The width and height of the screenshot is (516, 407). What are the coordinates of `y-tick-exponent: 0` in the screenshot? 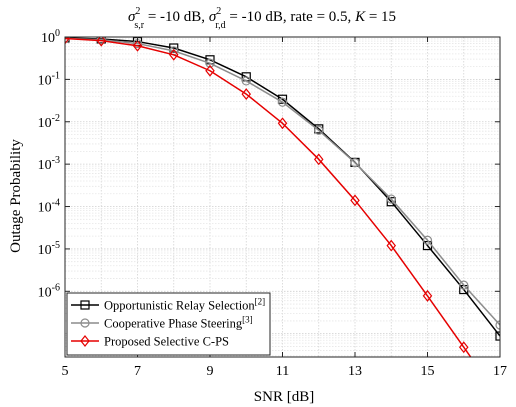 It's located at (57, 33).